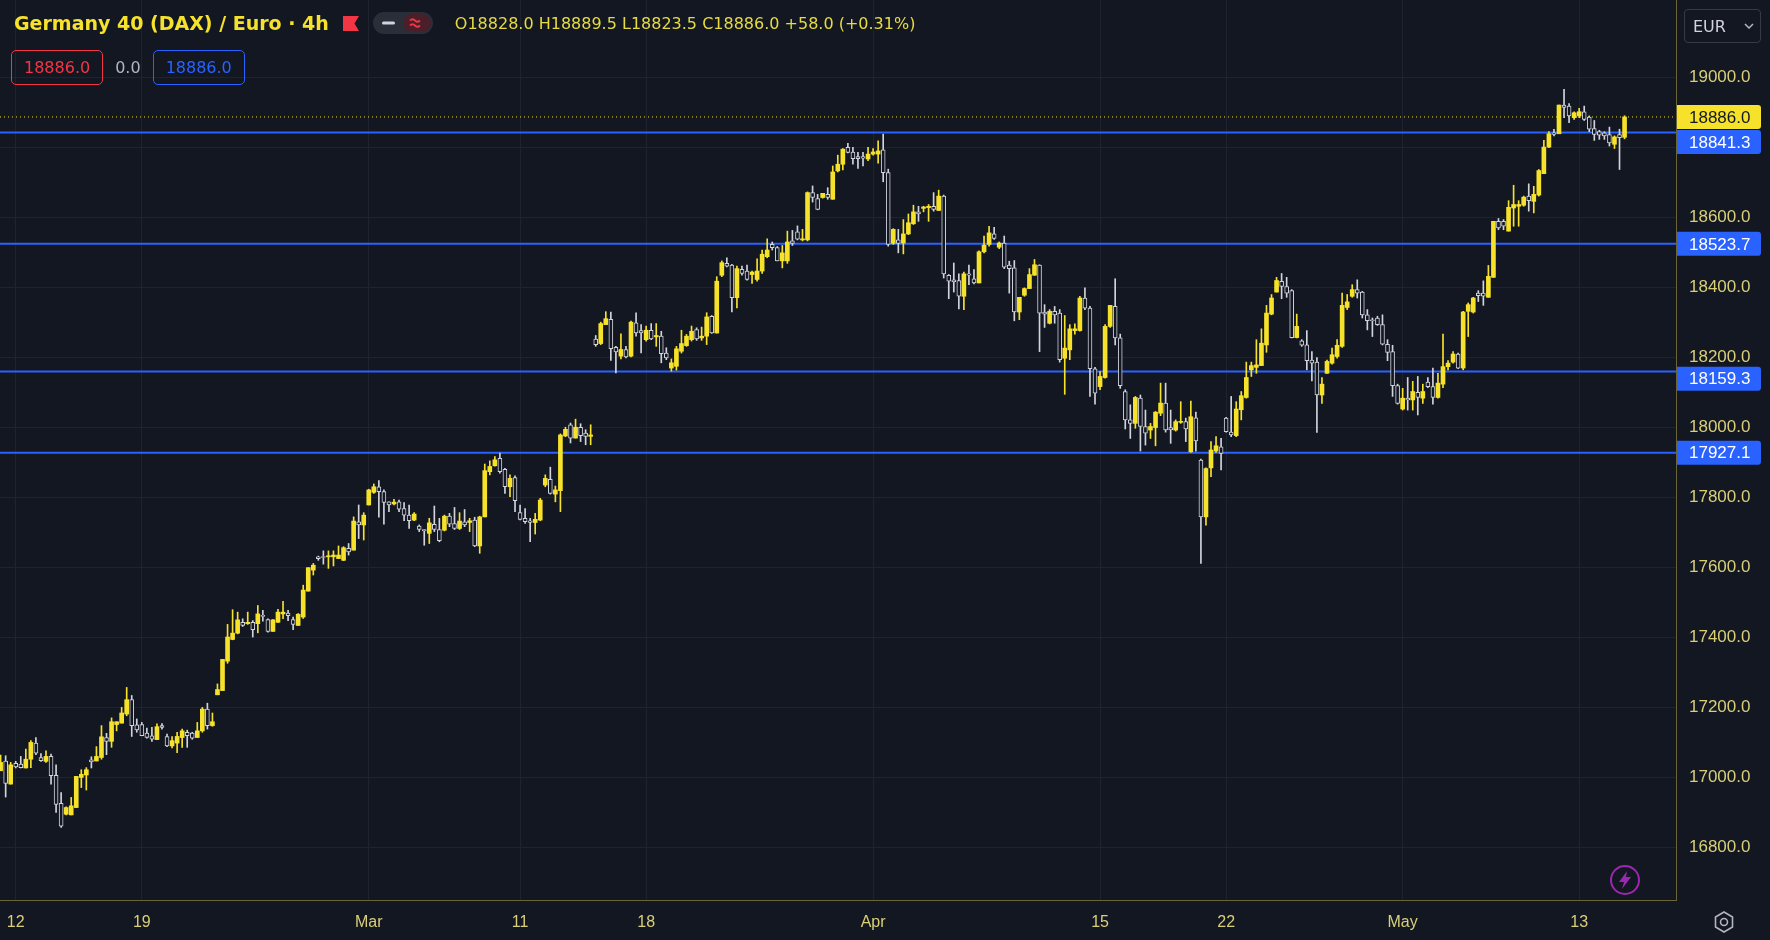 The height and width of the screenshot is (940, 1770). What do you see at coordinates (1720, 453) in the screenshot?
I see `ref-line-label: 17927.1` at bounding box center [1720, 453].